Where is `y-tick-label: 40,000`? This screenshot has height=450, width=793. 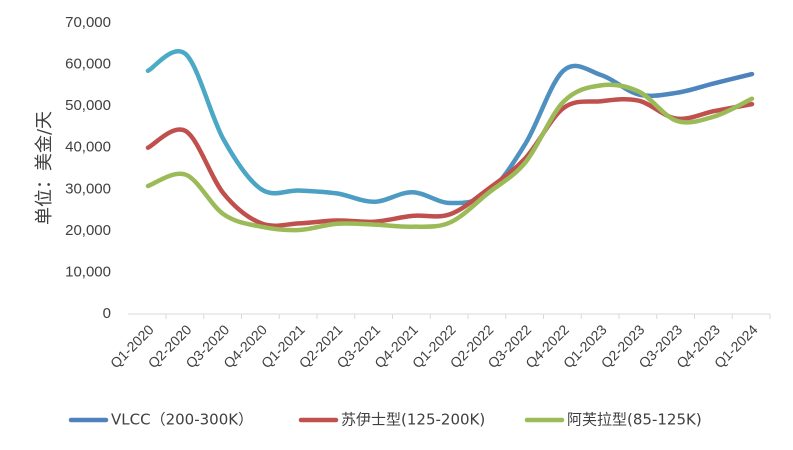 y-tick-label: 40,000 is located at coordinates (88, 147).